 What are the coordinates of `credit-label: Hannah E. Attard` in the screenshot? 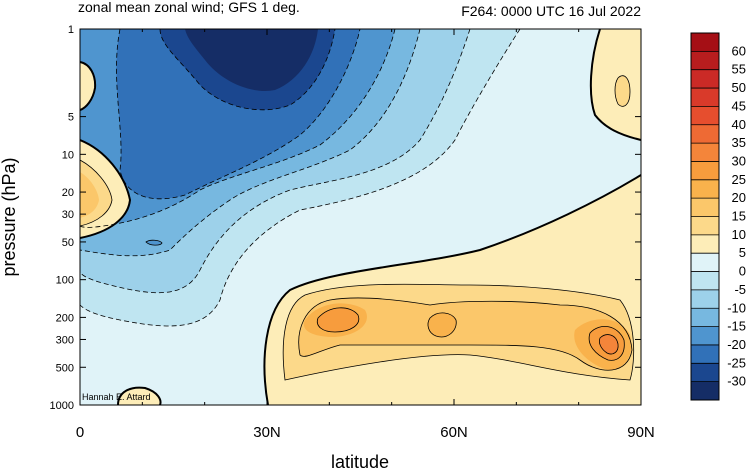 It's located at (116, 397).